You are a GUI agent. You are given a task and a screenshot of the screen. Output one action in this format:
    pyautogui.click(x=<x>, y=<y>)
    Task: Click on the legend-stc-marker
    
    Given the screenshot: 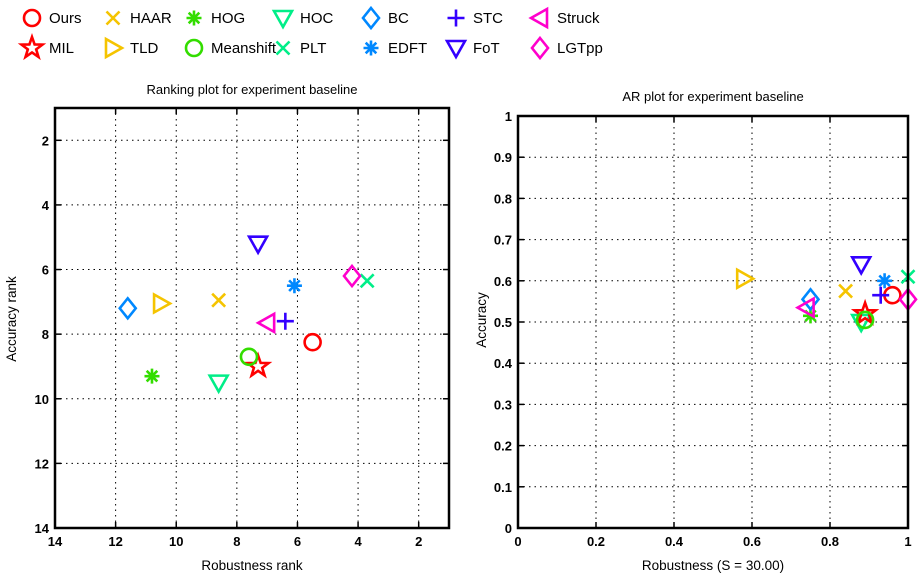 What is the action you would take?
    pyautogui.click(x=456, y=18)
    